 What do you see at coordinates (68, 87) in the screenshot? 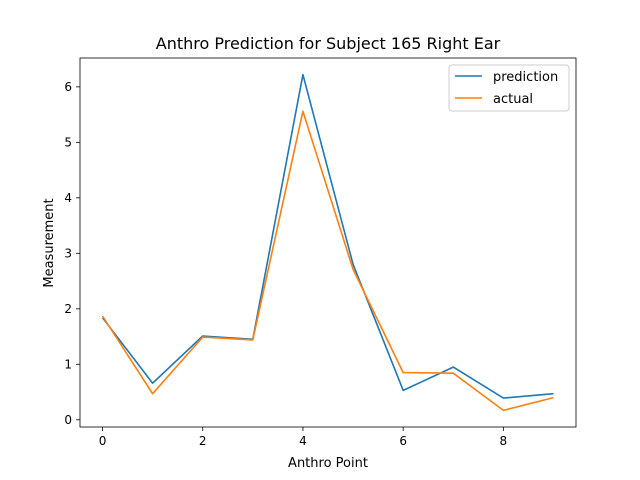
I see `y-tick-label: 6` at bounding box center [68, 87].